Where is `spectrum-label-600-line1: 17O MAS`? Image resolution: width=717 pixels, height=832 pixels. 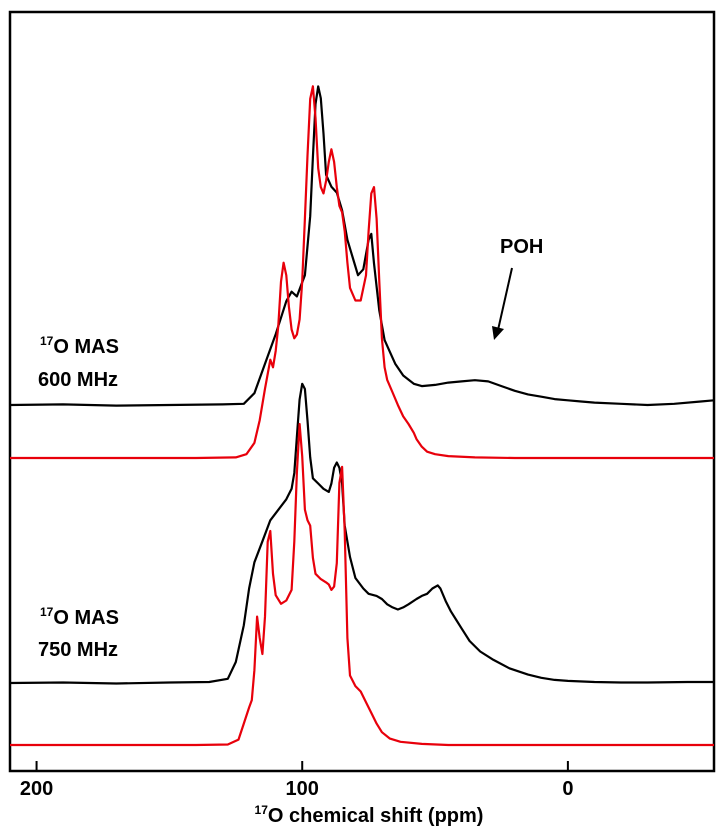
spectrum-label-600-line1: 17O MAS is located at coordinates (79, 346).